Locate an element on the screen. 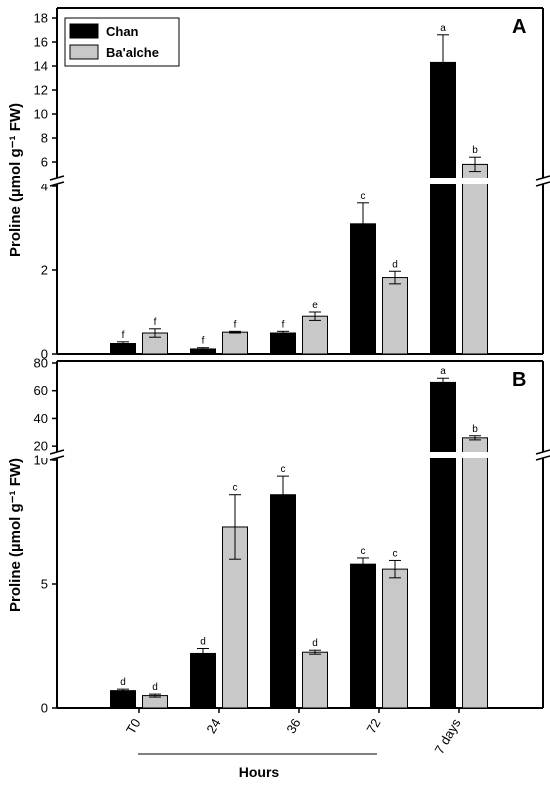  panel-b-break-mark-top is located at coordinates (57, 452).